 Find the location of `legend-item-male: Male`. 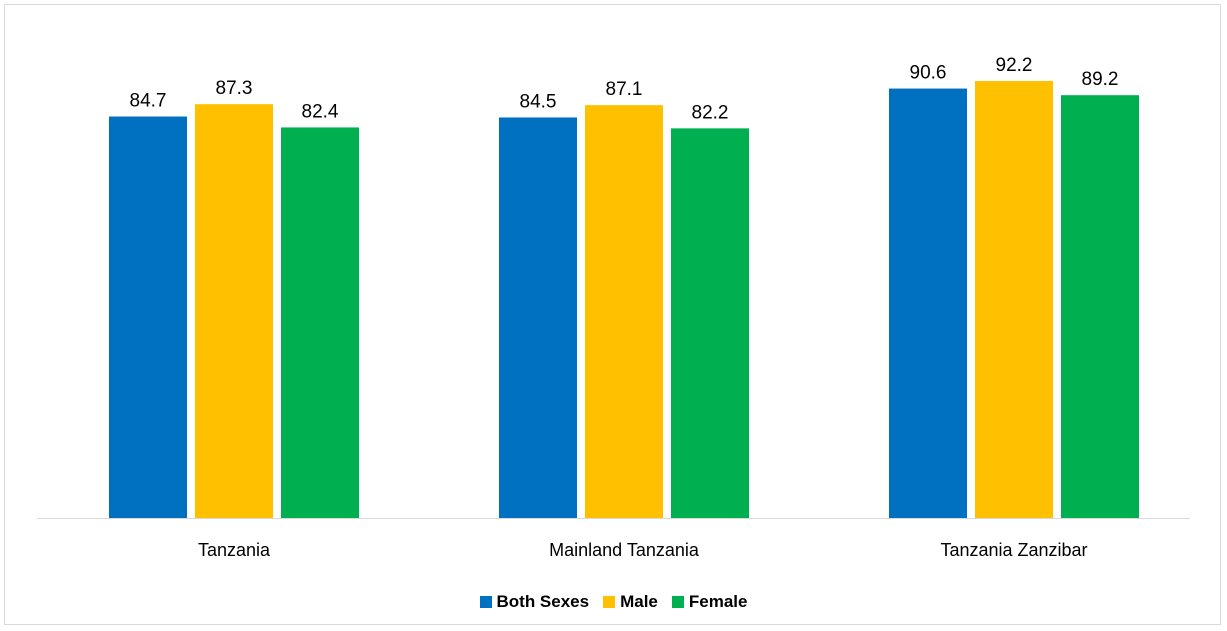

legend-item-male: Male is located at coordinates (630, 602).